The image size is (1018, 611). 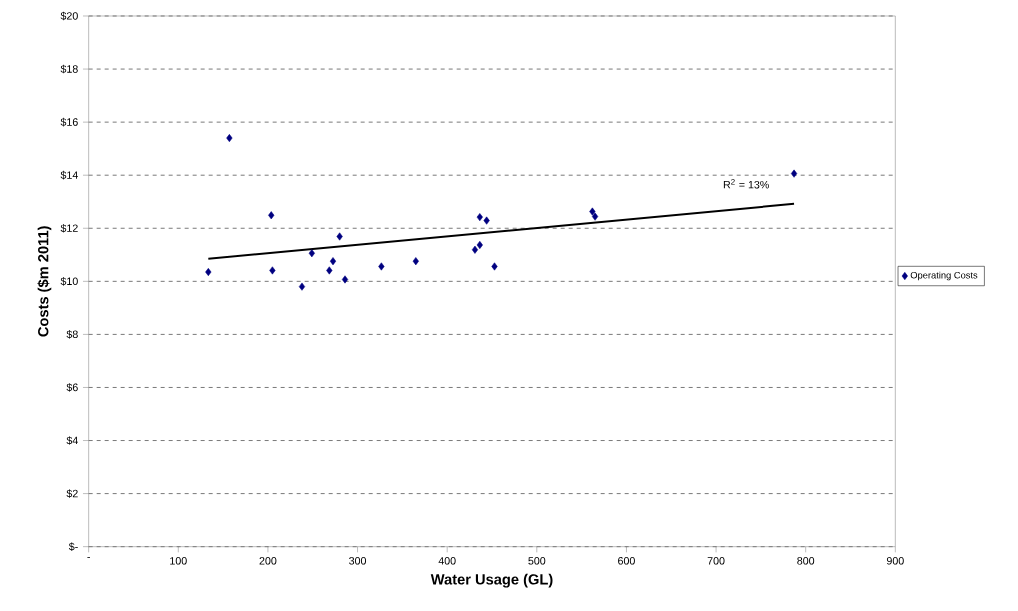 What do you see at coordinates (44, 281) in the screenshot?
I see `y-axis-title: Costs ($m 2011)` at bounding box center [44, 281].